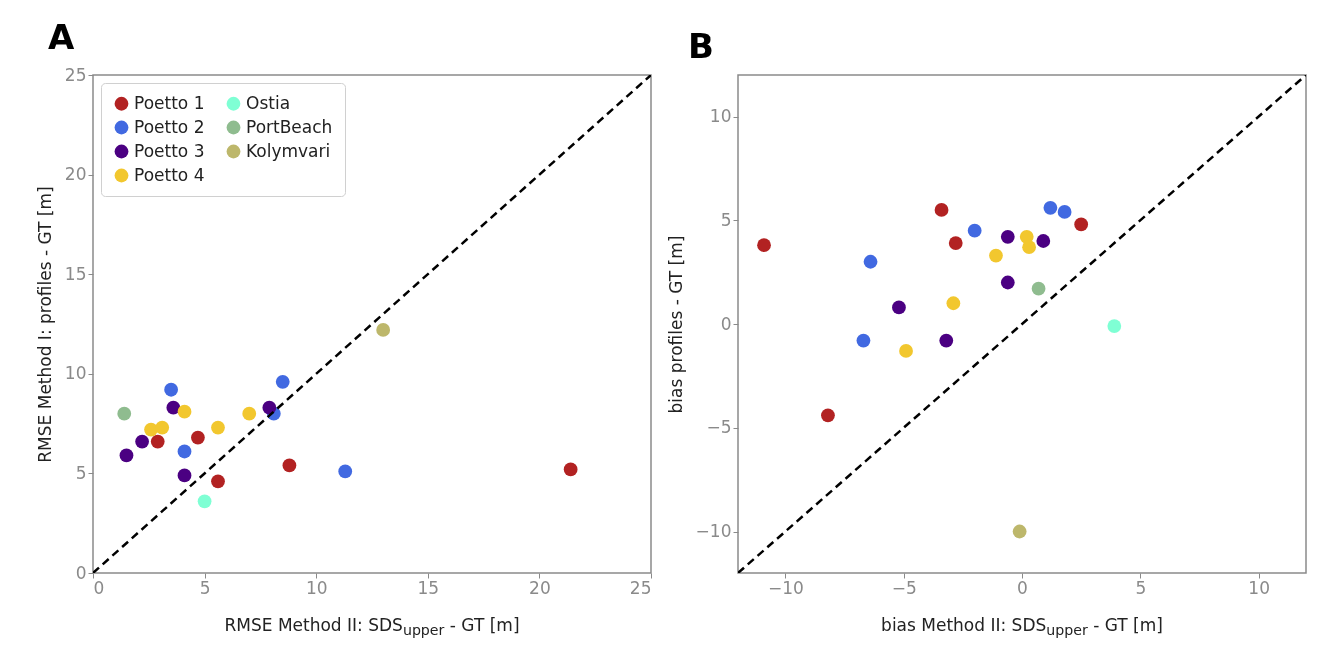 The image size is (1323, 651). I want to click on y-axis-title: bias profiles - GT [m], so click(675, 324).